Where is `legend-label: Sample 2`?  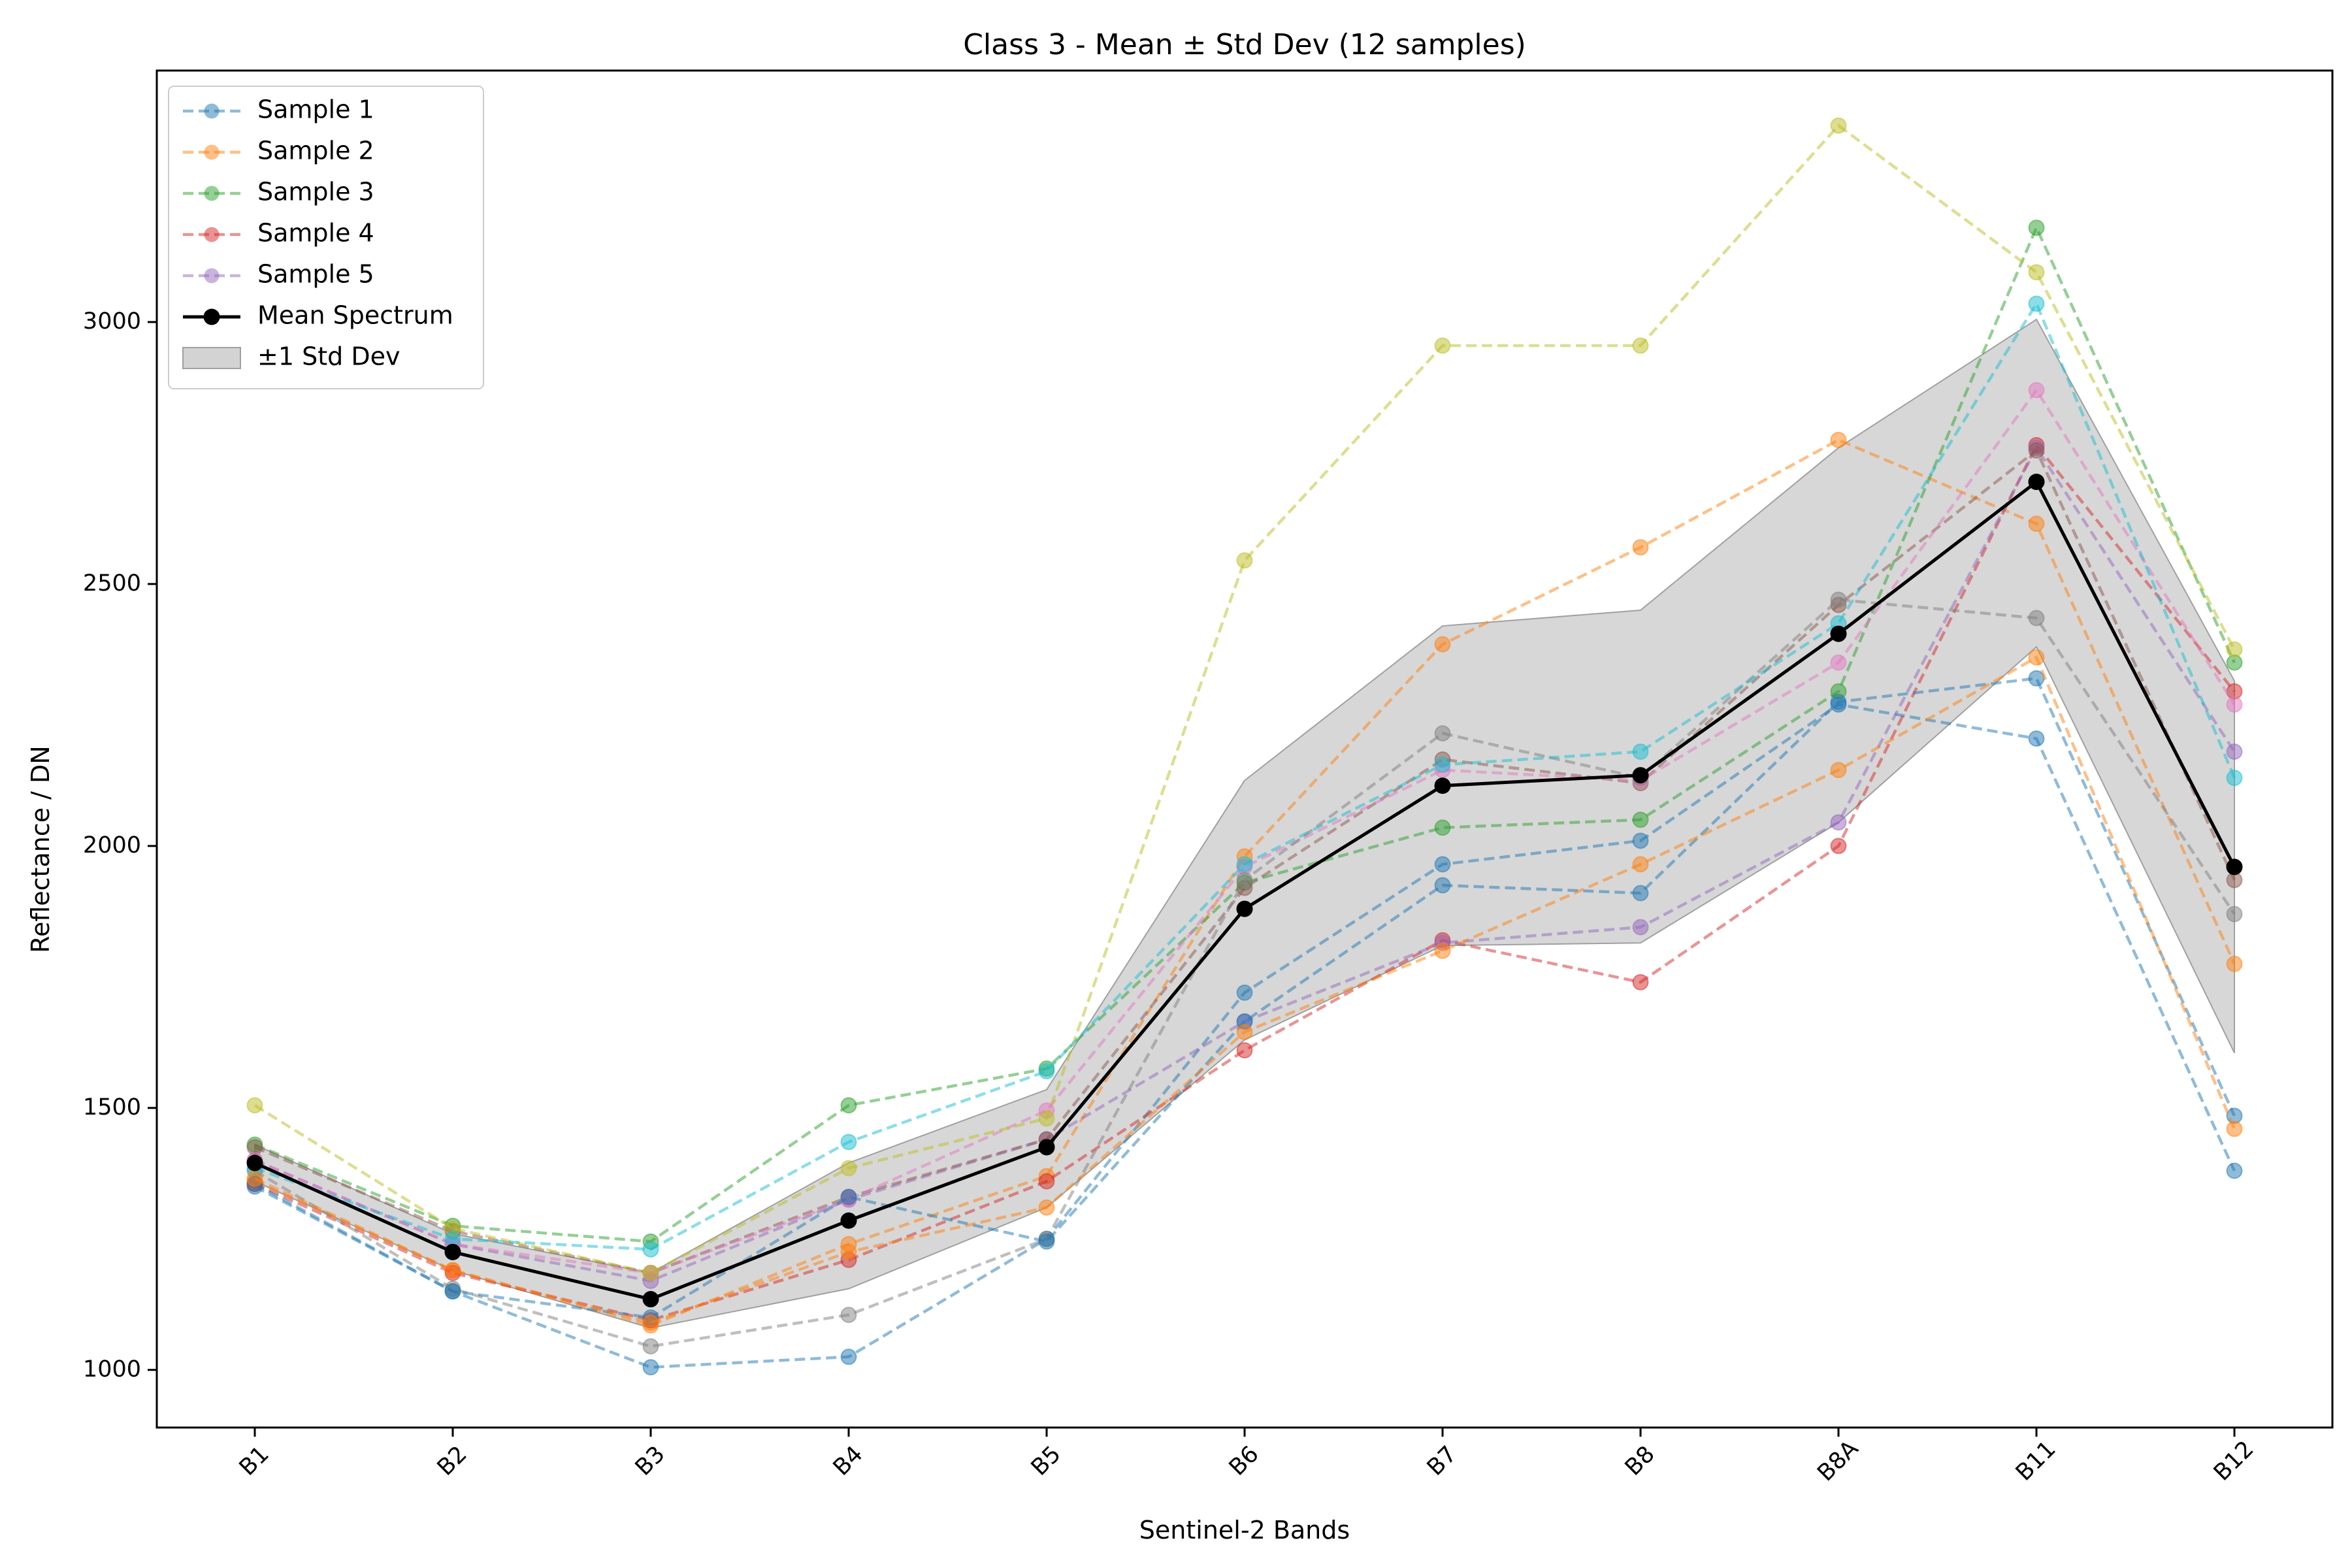 legend-label: Sample 2 is located at coordinates (315, 151).